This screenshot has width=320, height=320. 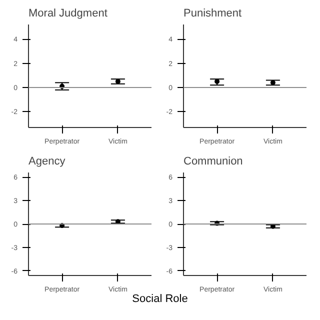 What do you see at coordinates (160, 299) in the screenshot?
I see `x-axis-title: Social Role` at bounding box center [160, 299].